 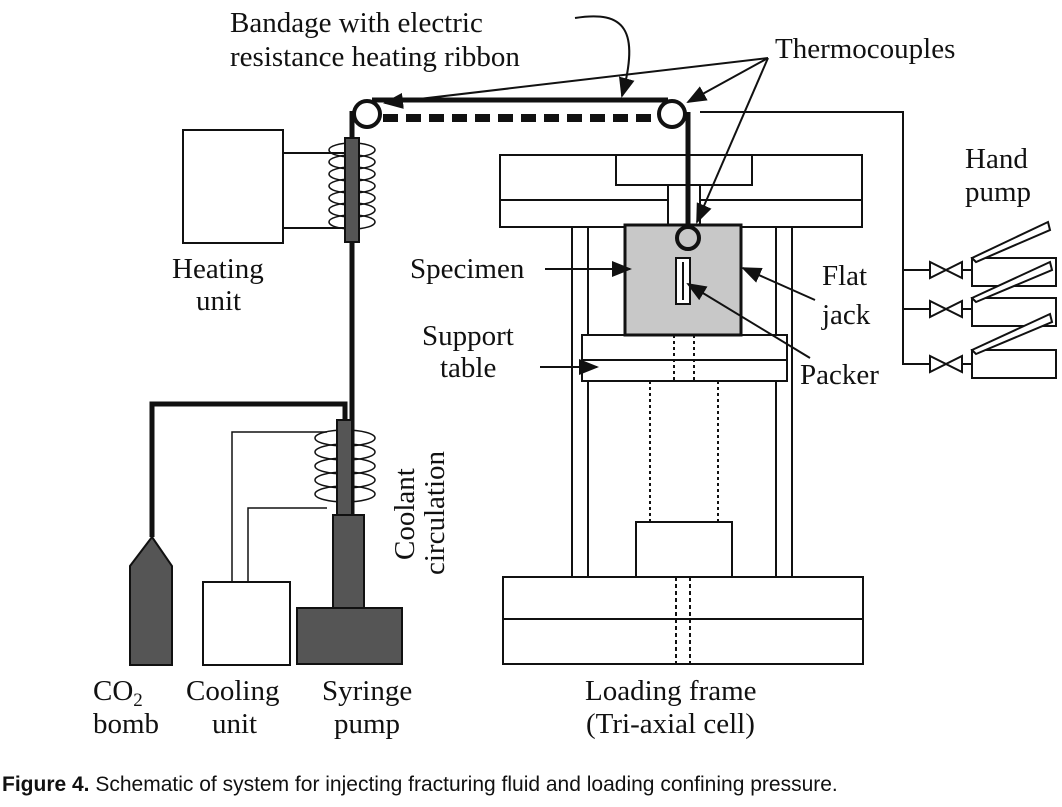 I want to click on coolant-label-line2-rotated: circulation, so click(x=435, y=512).